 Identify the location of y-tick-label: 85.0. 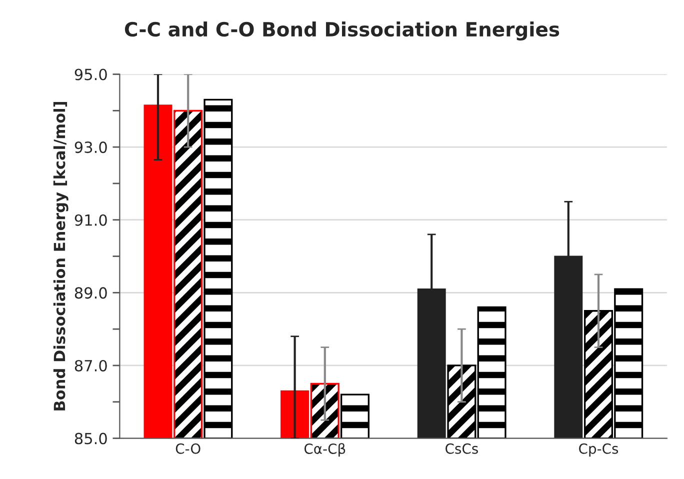
(90, 438).